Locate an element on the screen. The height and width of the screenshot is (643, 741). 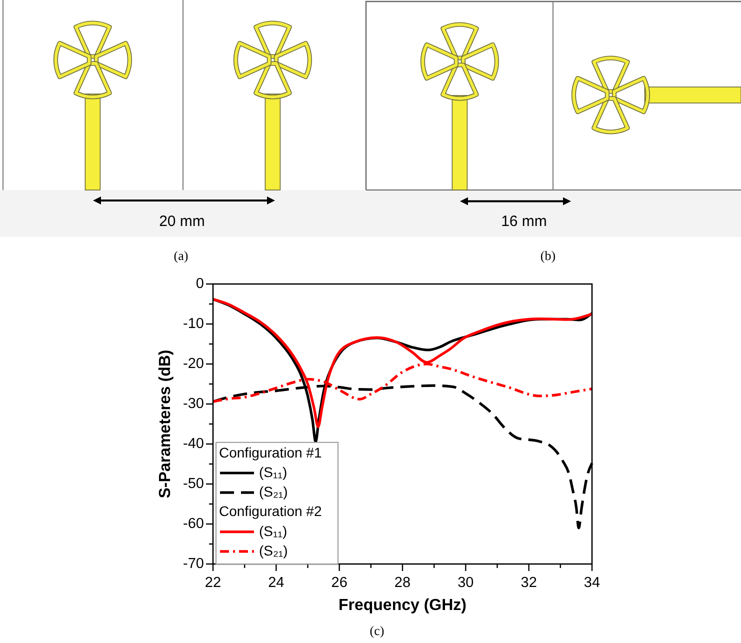
text: (c) is located at coordinates (377, 630).